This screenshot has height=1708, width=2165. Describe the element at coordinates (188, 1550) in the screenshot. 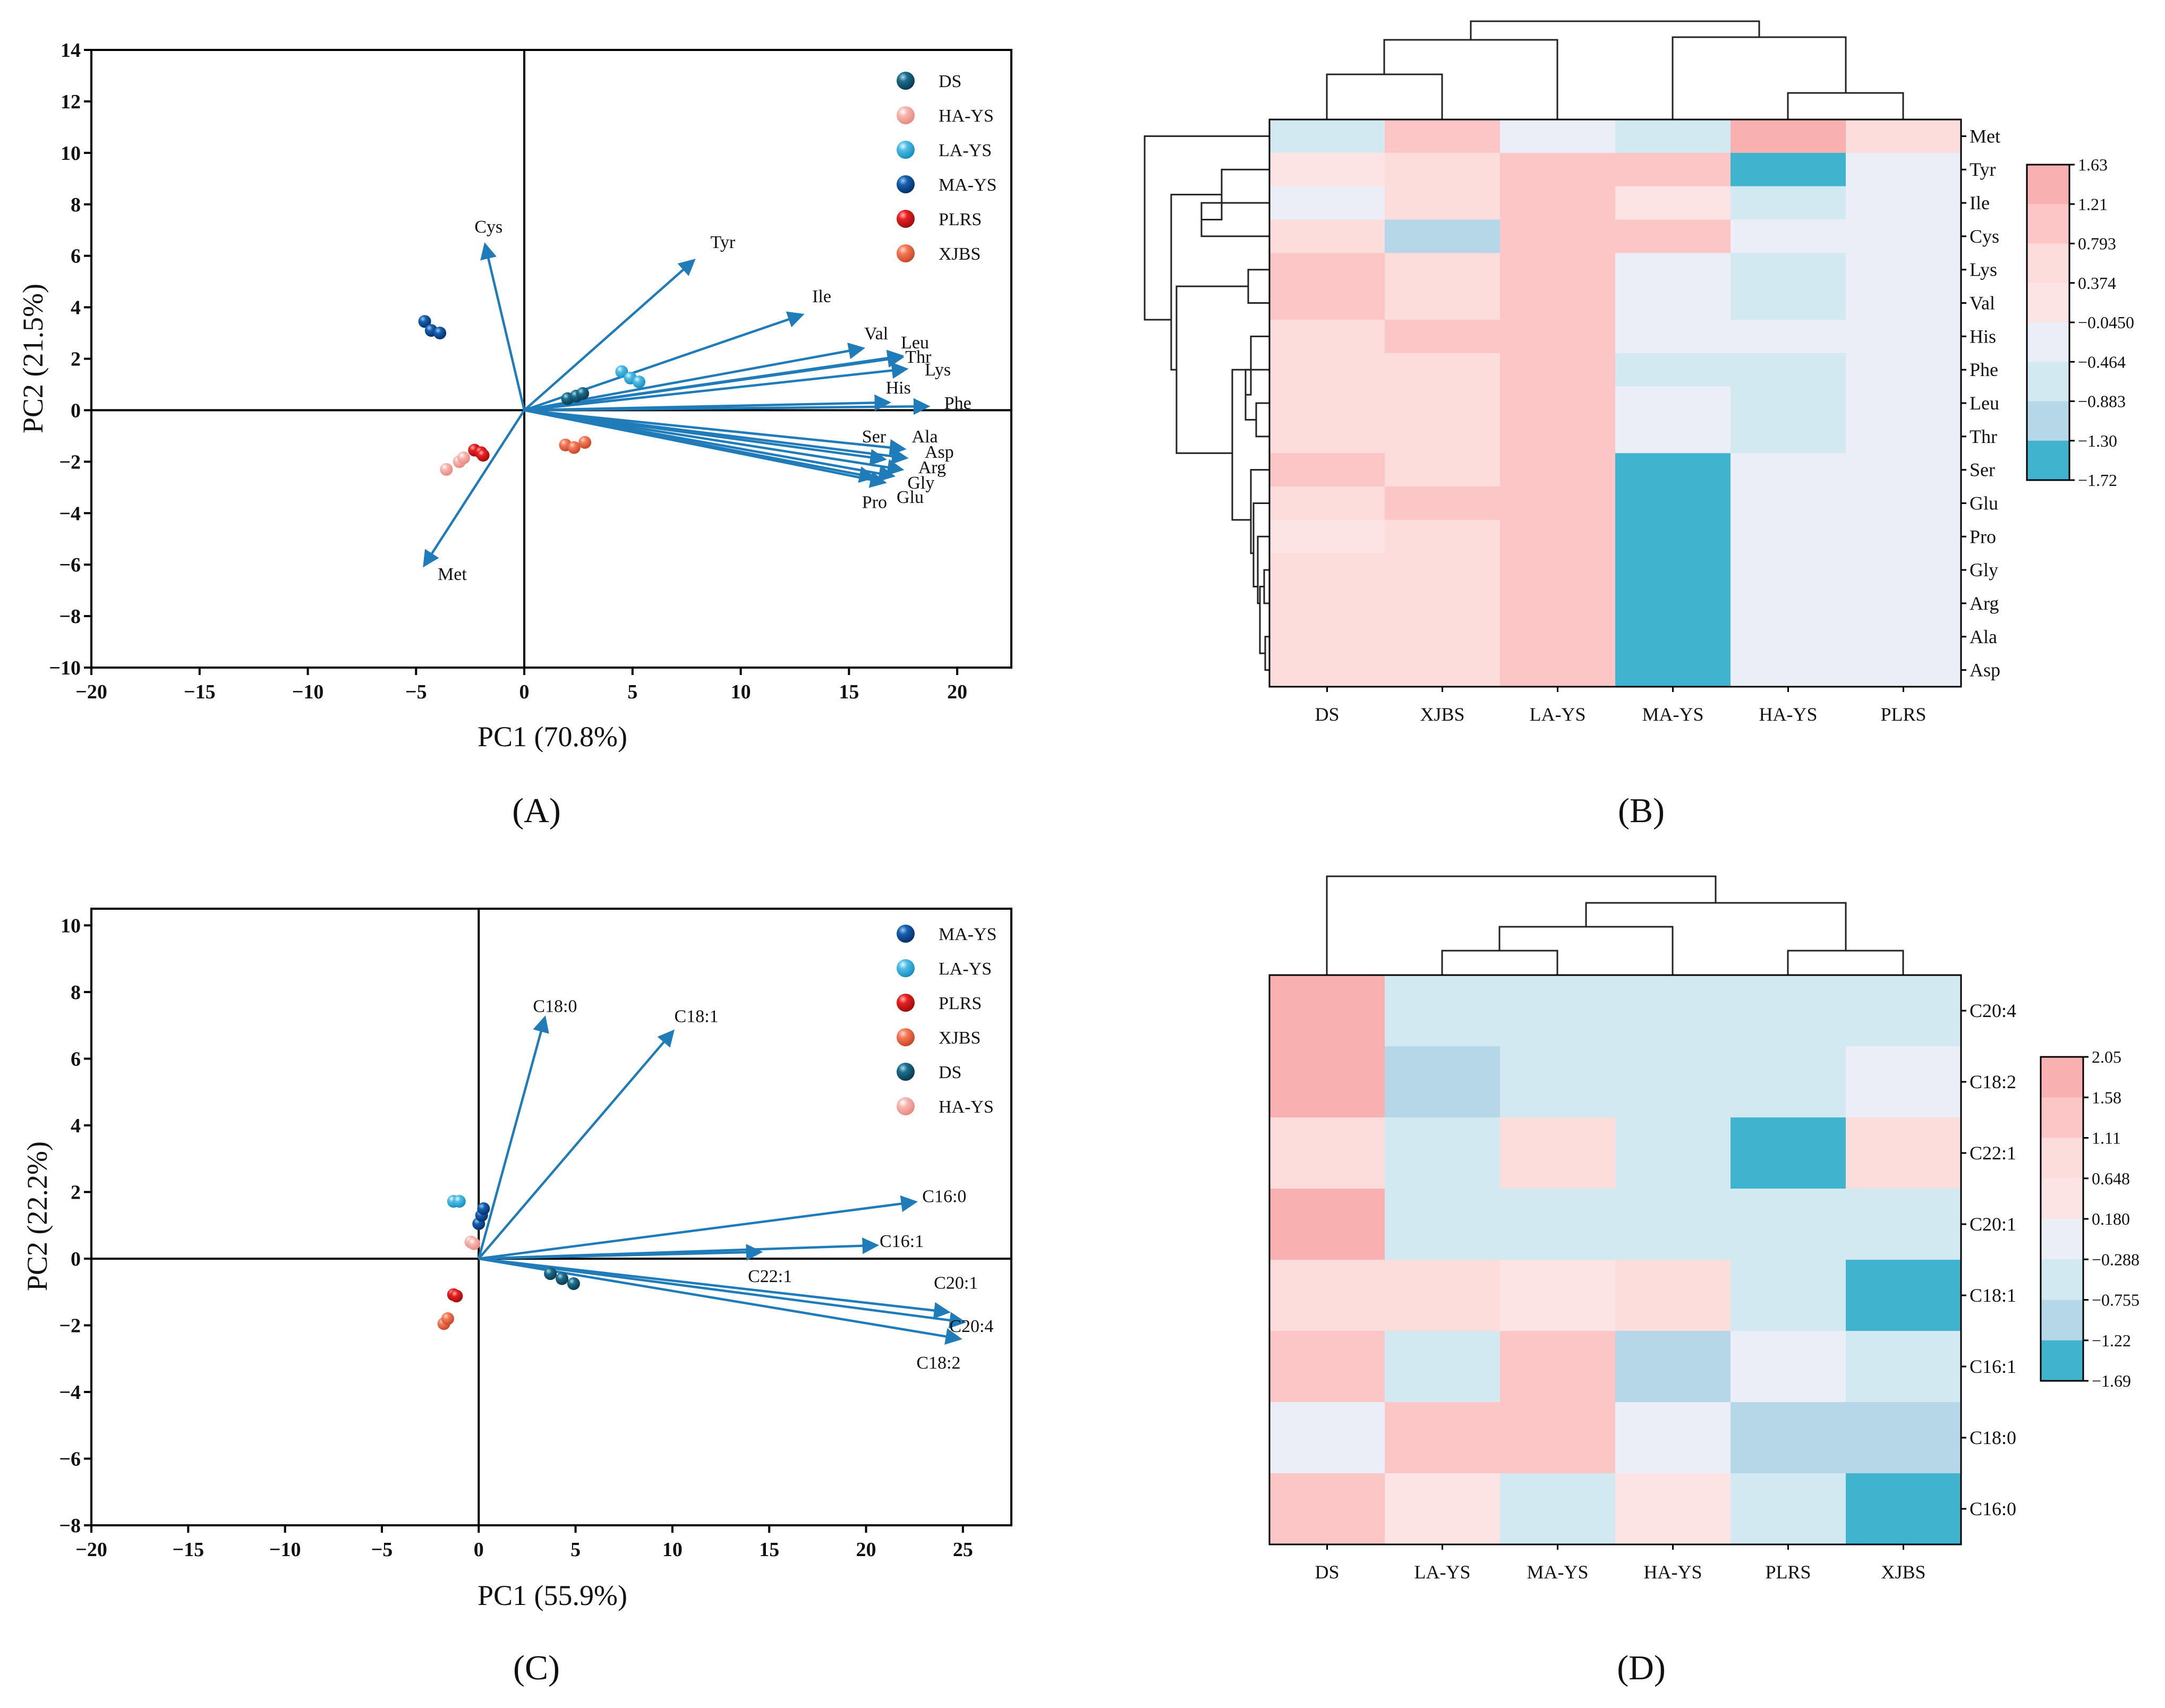

I see `x-tick-label: −15` at that location.